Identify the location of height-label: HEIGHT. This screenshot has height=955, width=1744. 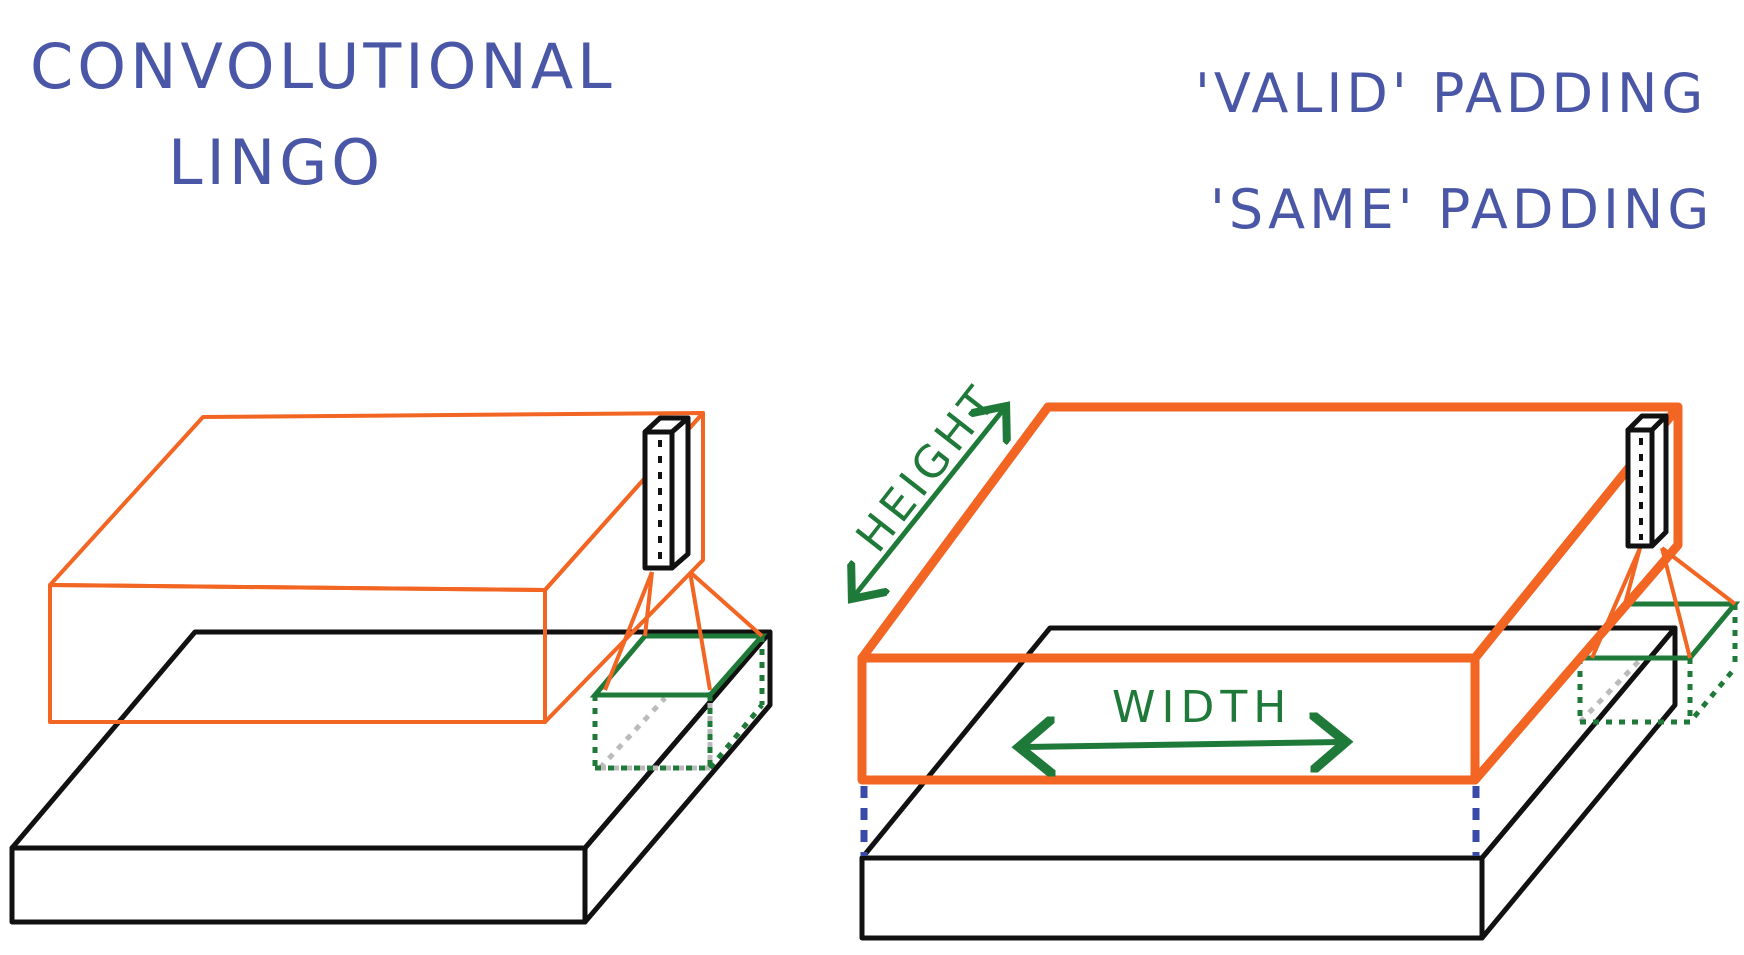
(927, 467).